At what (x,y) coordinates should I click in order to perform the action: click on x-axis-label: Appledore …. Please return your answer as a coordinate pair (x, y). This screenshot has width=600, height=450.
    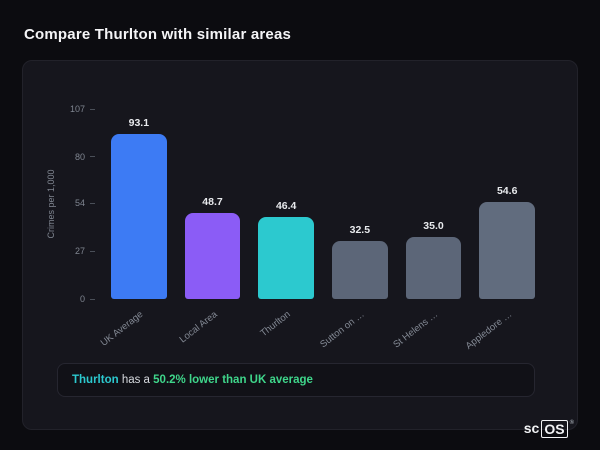
    Looking at the image, I should click on (488, 330).